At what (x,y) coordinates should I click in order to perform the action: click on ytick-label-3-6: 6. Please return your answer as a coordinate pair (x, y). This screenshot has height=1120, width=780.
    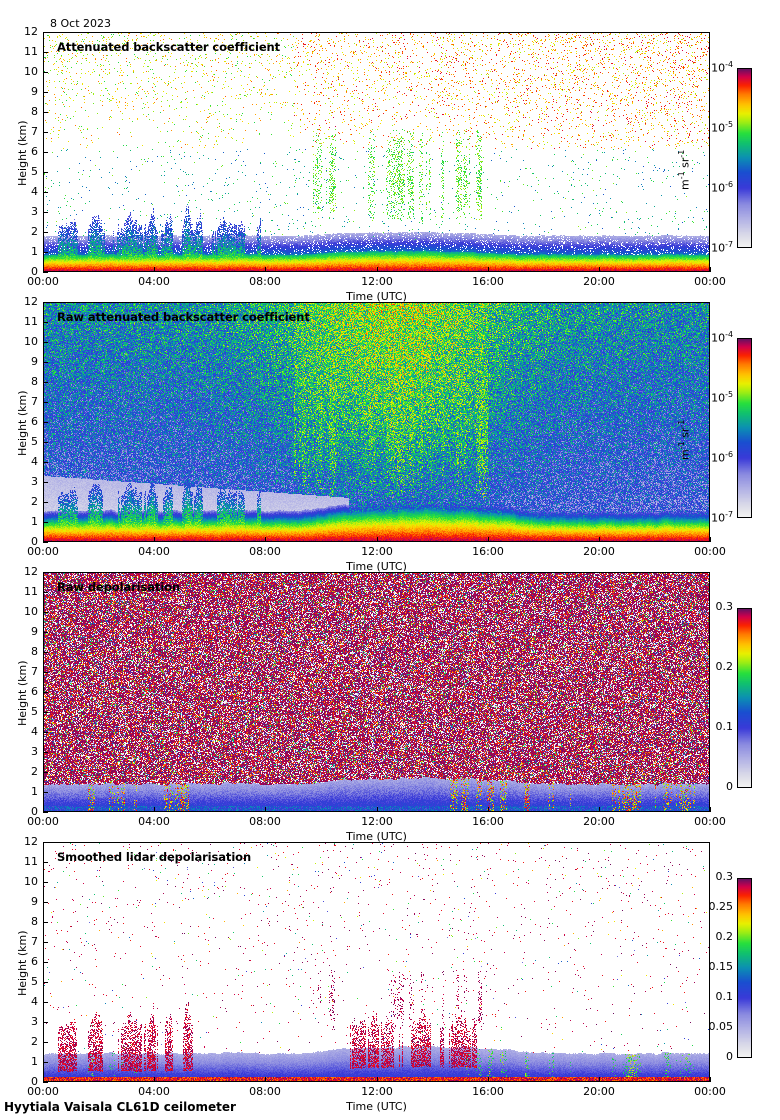
    Looking at the image, I should click on (34, 961).